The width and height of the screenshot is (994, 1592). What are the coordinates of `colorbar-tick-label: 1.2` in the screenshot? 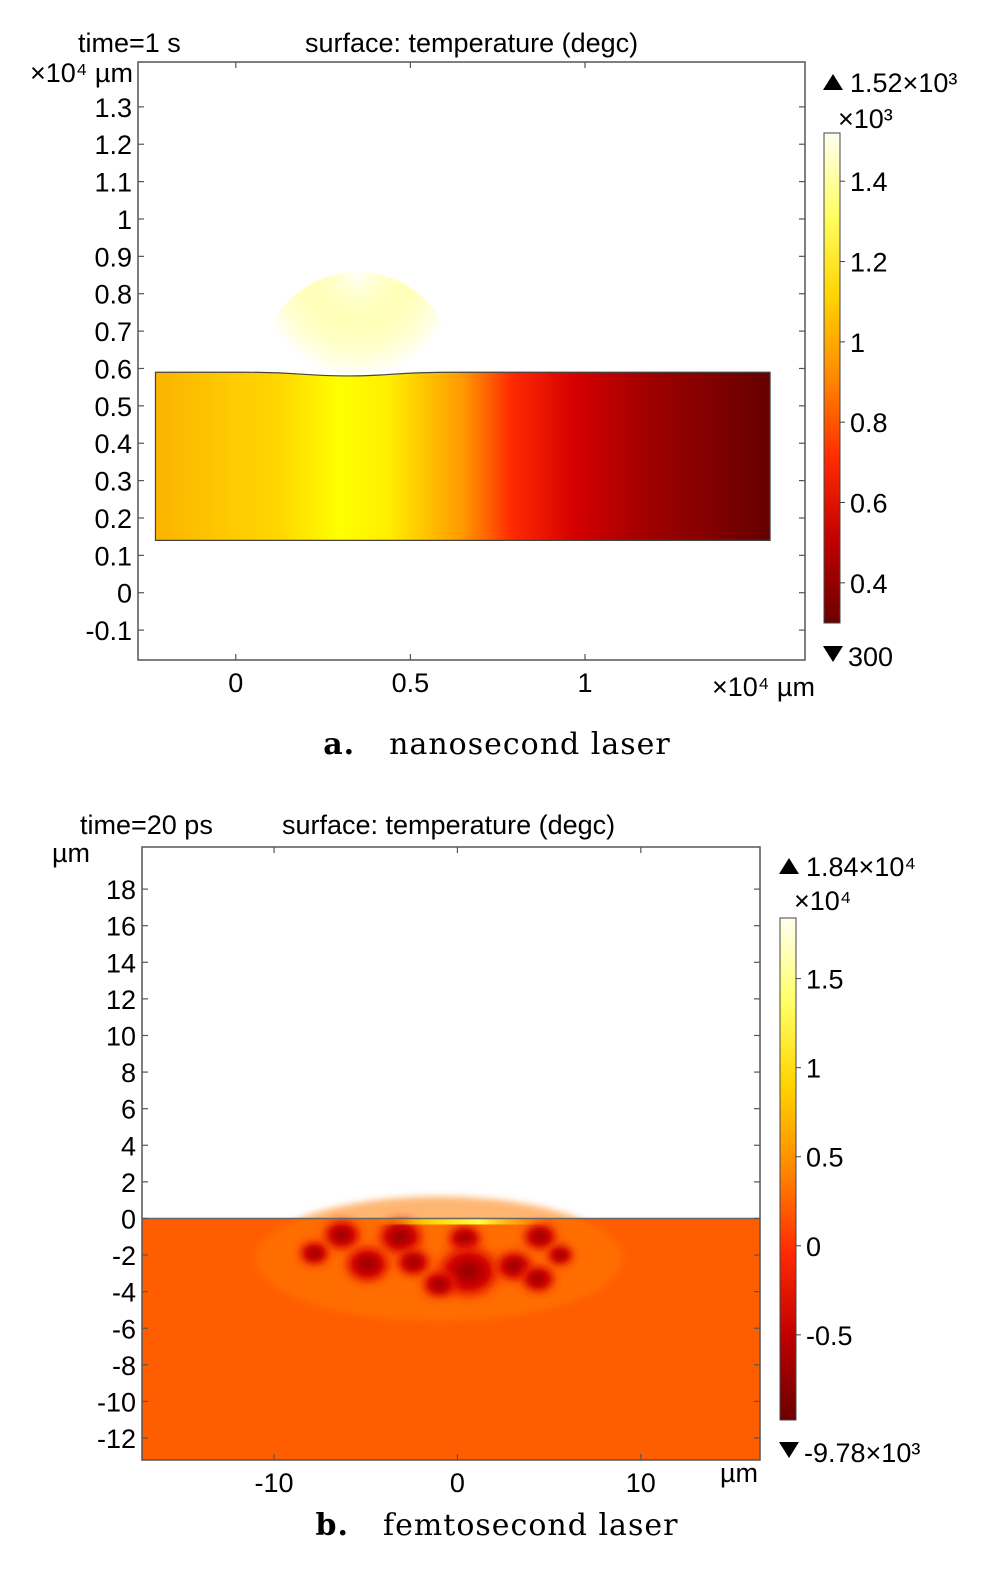 It's located at (869, 263).